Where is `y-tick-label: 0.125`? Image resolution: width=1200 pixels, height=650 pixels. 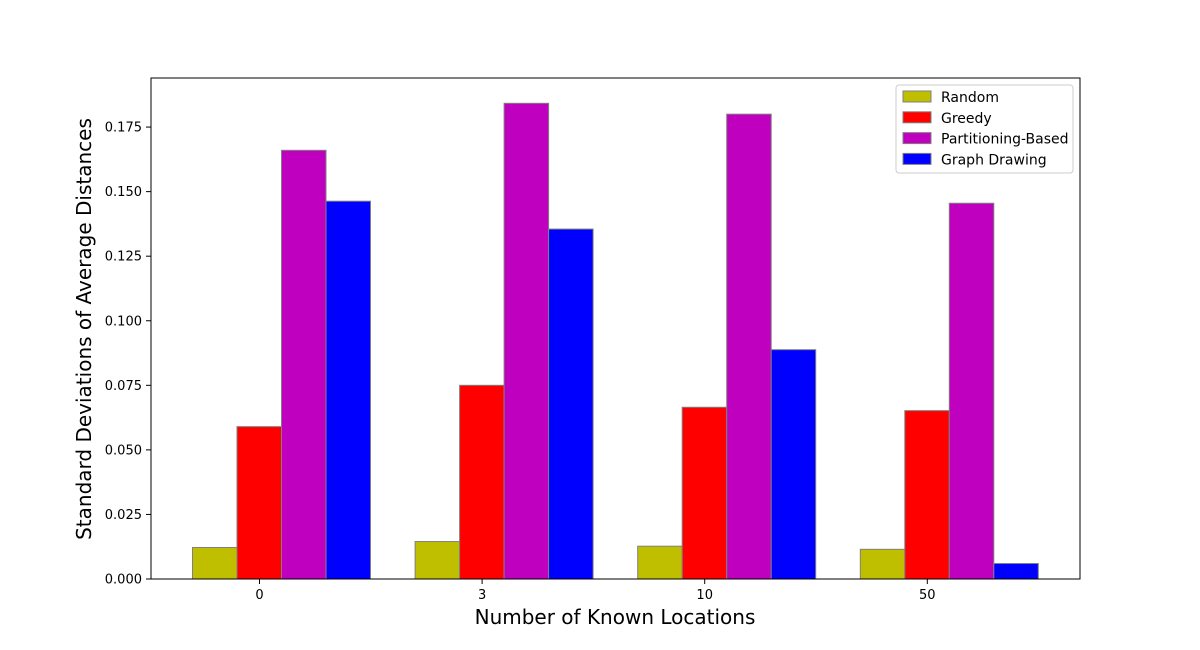 y-tick-label: 0.125 is located at coordinates (123, 257).